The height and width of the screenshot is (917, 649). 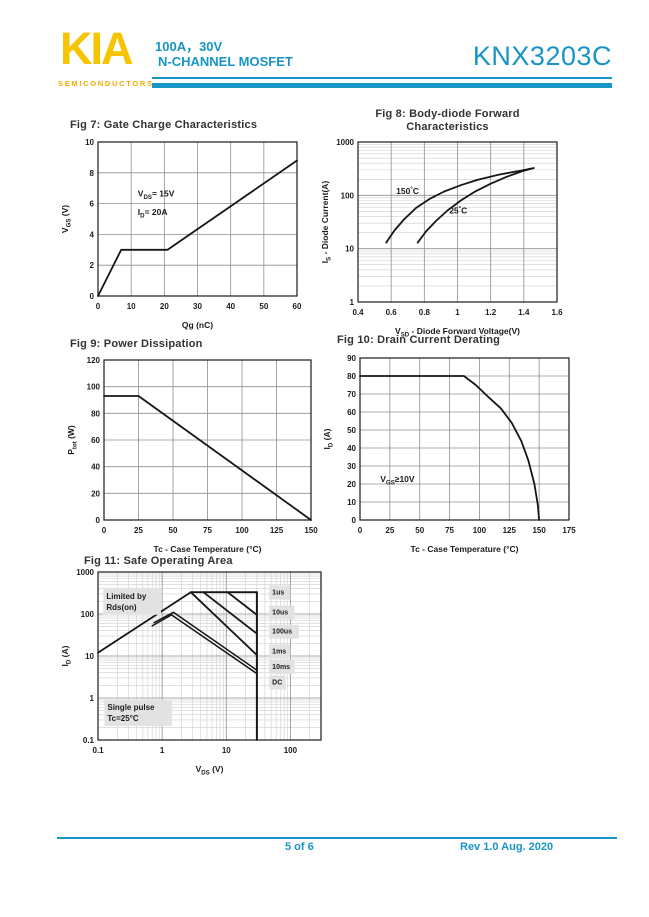 What do you see at coordinates (507, 847) in the screenshot?
I see `revision-label: Rev 1.0 Aug. 2020` at bounding box center [507, 847].